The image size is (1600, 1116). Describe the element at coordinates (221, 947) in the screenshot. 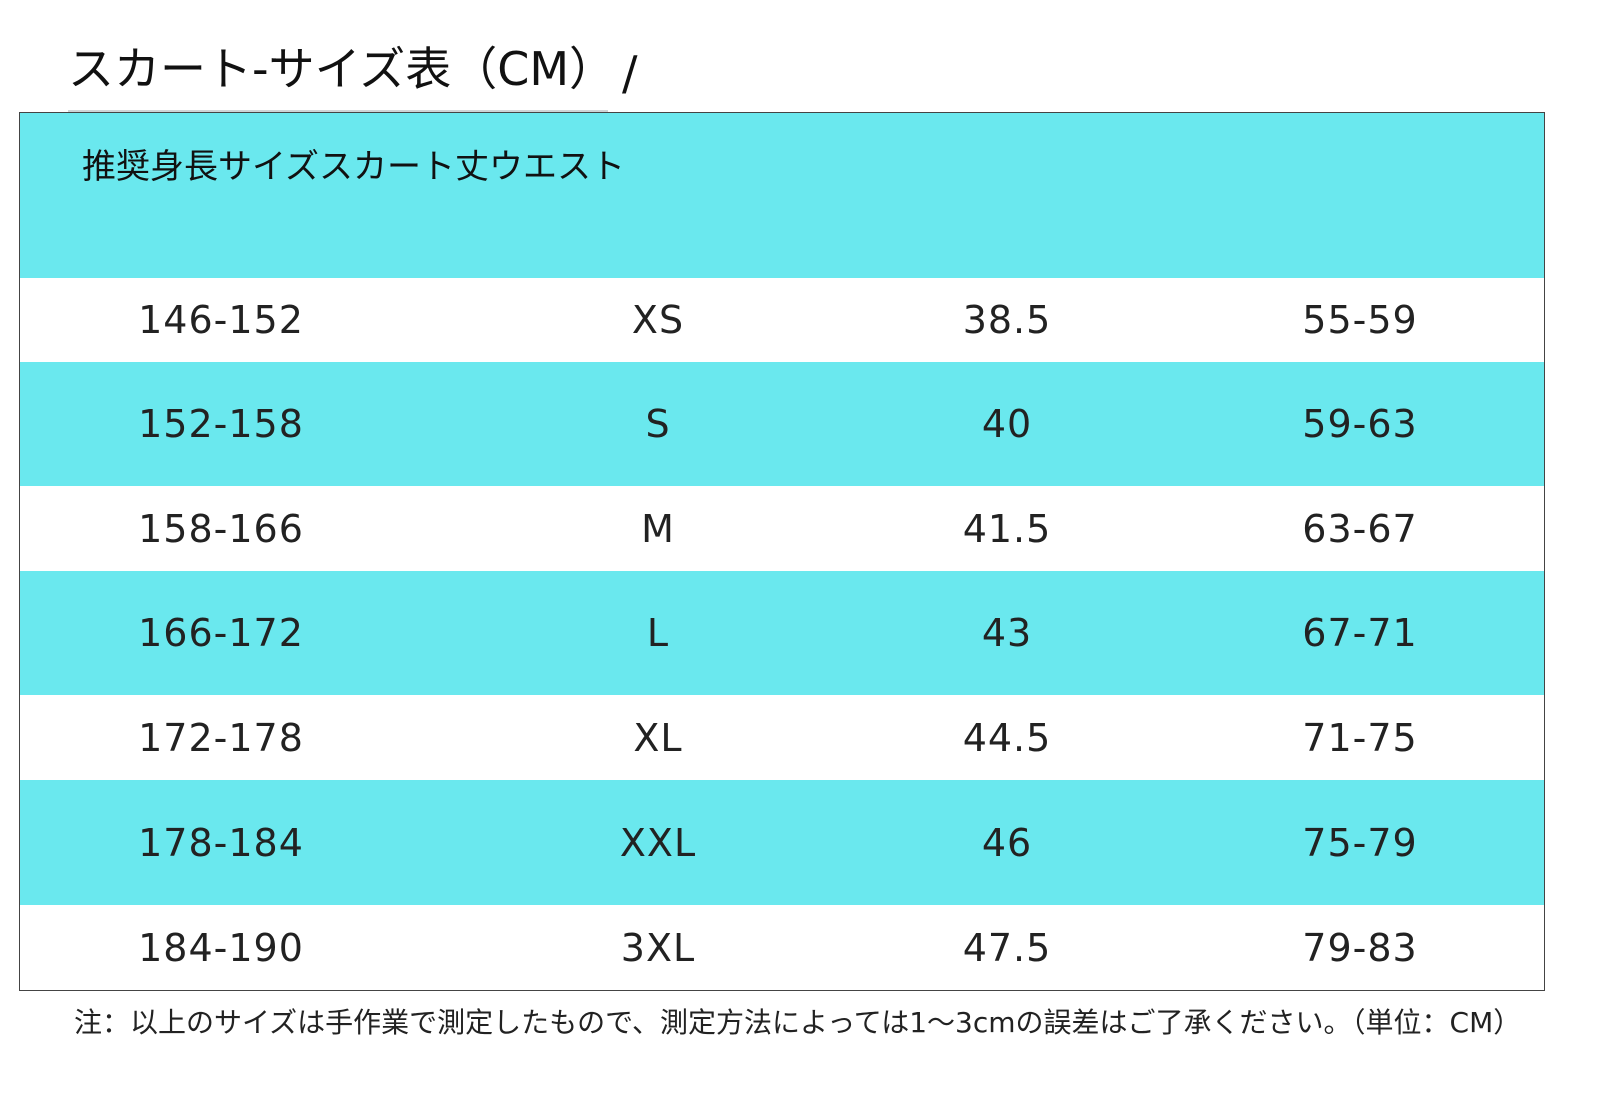

I see `cell-height-range: 184-190` at that location.